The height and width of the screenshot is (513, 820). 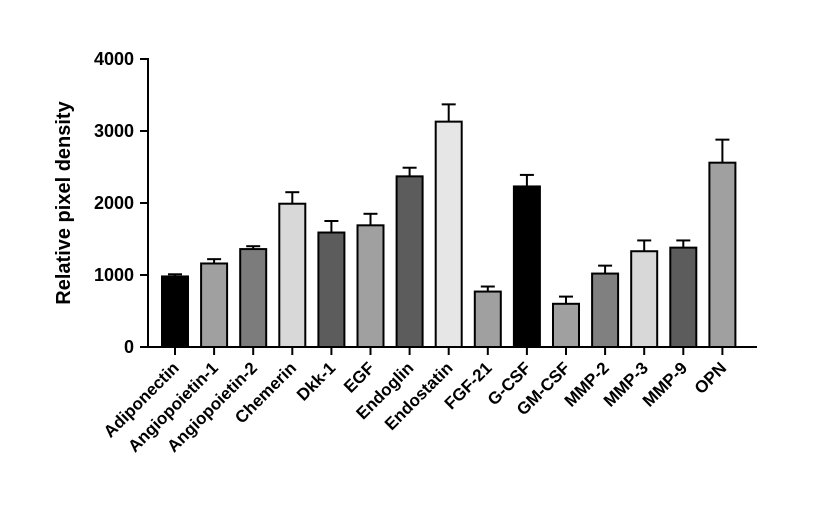 What do you see at coordinates (64, 202) in the screenshot?
I see `y-axis-title: Relative pixel density` at bounding box center [64, 202].